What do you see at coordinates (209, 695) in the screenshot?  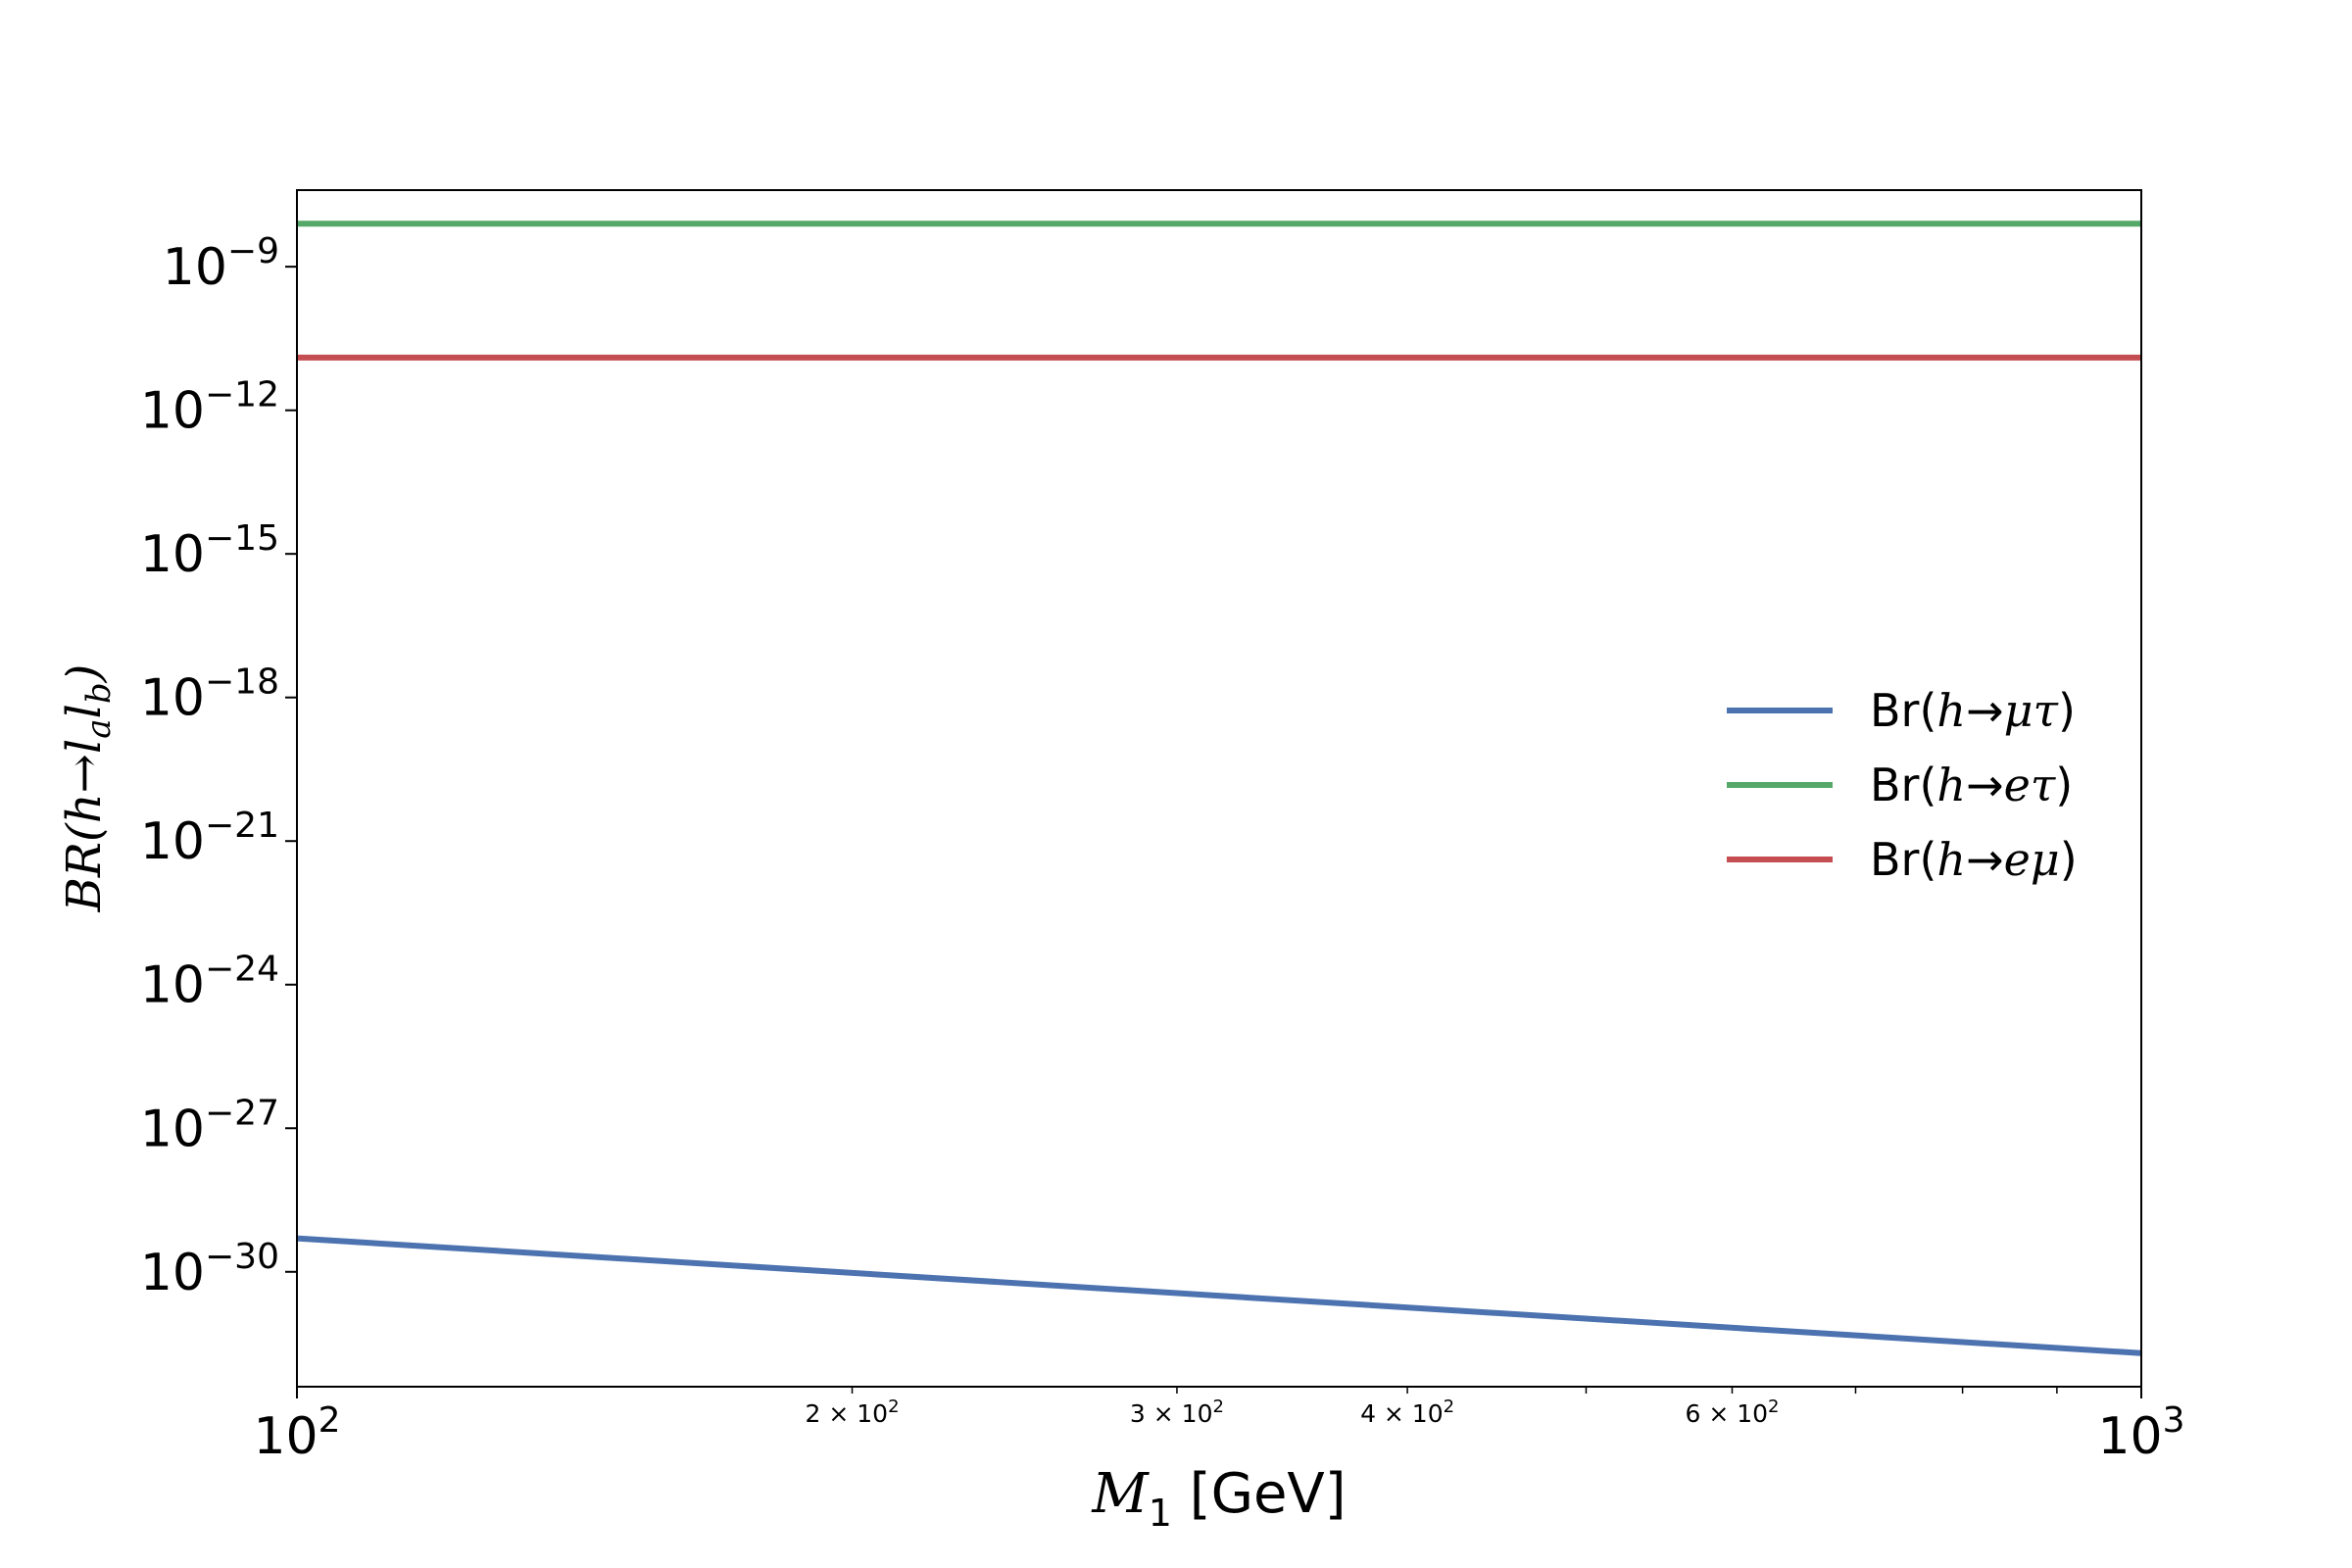 I see `y-tick-label: 10−18` at bounding box center [209, 695].